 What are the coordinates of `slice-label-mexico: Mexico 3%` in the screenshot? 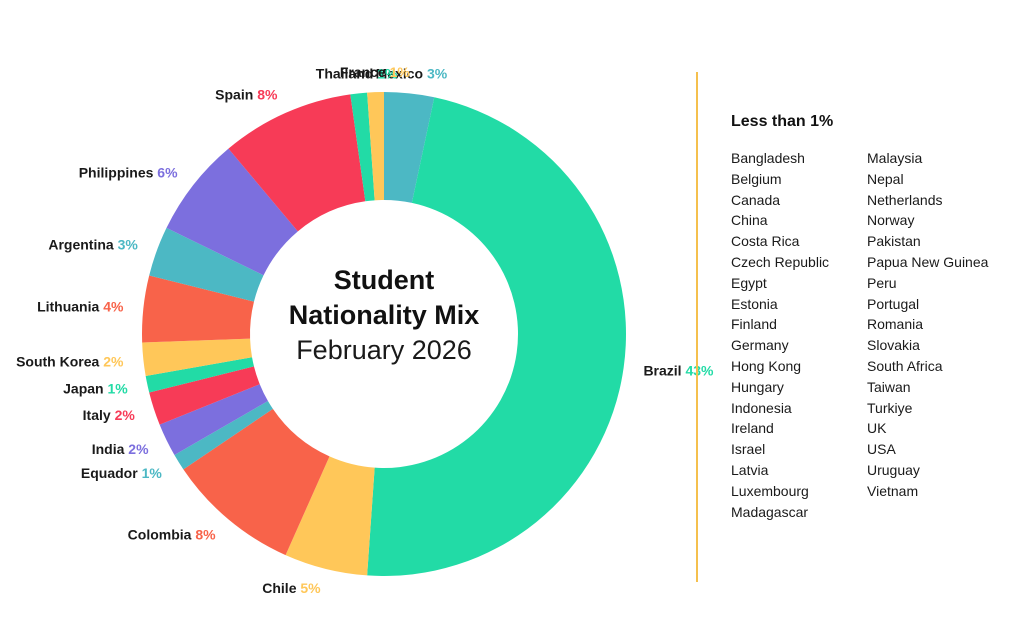 It's located at (412, 73).